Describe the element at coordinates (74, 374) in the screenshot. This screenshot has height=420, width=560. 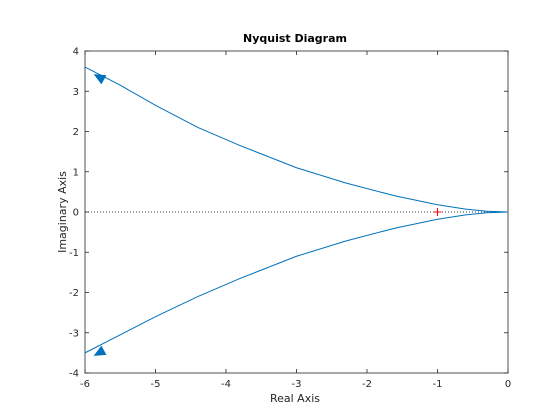
I see `y-tick-label: -4` at that location.